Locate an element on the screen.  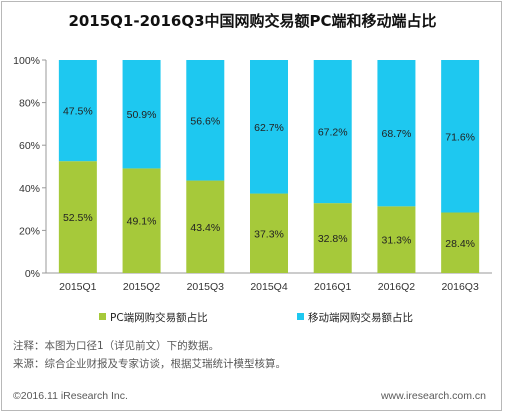
legend-swatch-mobile is located at coordinates (300, 316).